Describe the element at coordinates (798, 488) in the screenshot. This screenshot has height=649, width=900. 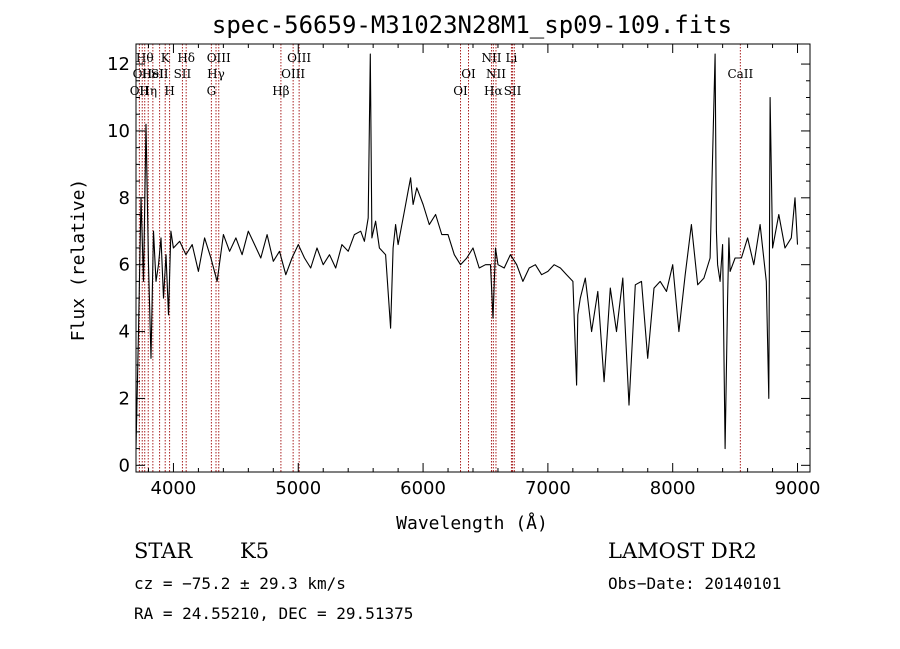
I see `x-tick-label: 9000` at that location.